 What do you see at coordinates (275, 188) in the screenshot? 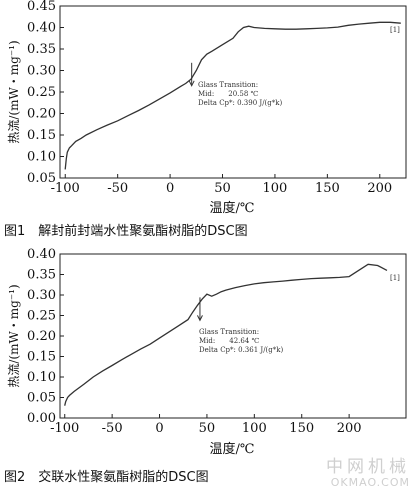
I see `x-tick-label-1: 100` at bounding box center [275, 188].